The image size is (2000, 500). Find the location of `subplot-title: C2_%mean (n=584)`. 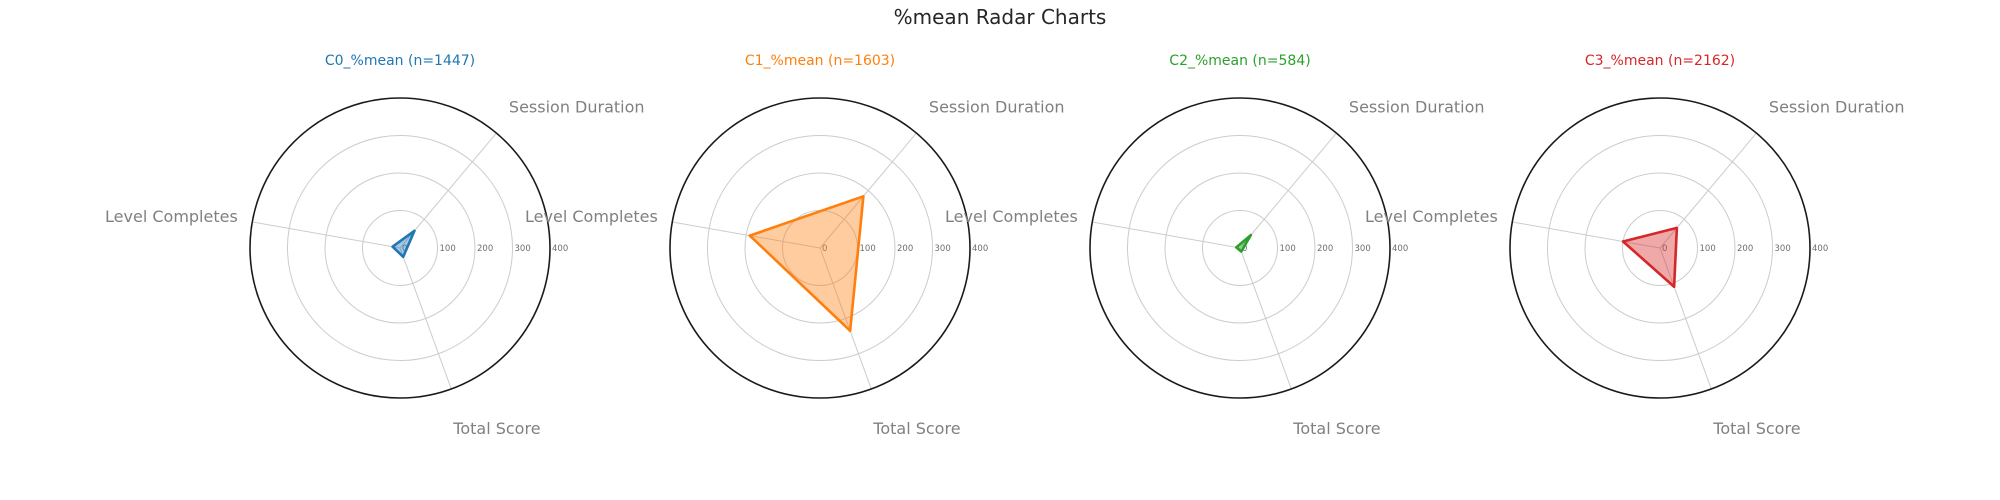

subplot-title: C2_%mean (n=584) is located at coordinates (1239, 61).